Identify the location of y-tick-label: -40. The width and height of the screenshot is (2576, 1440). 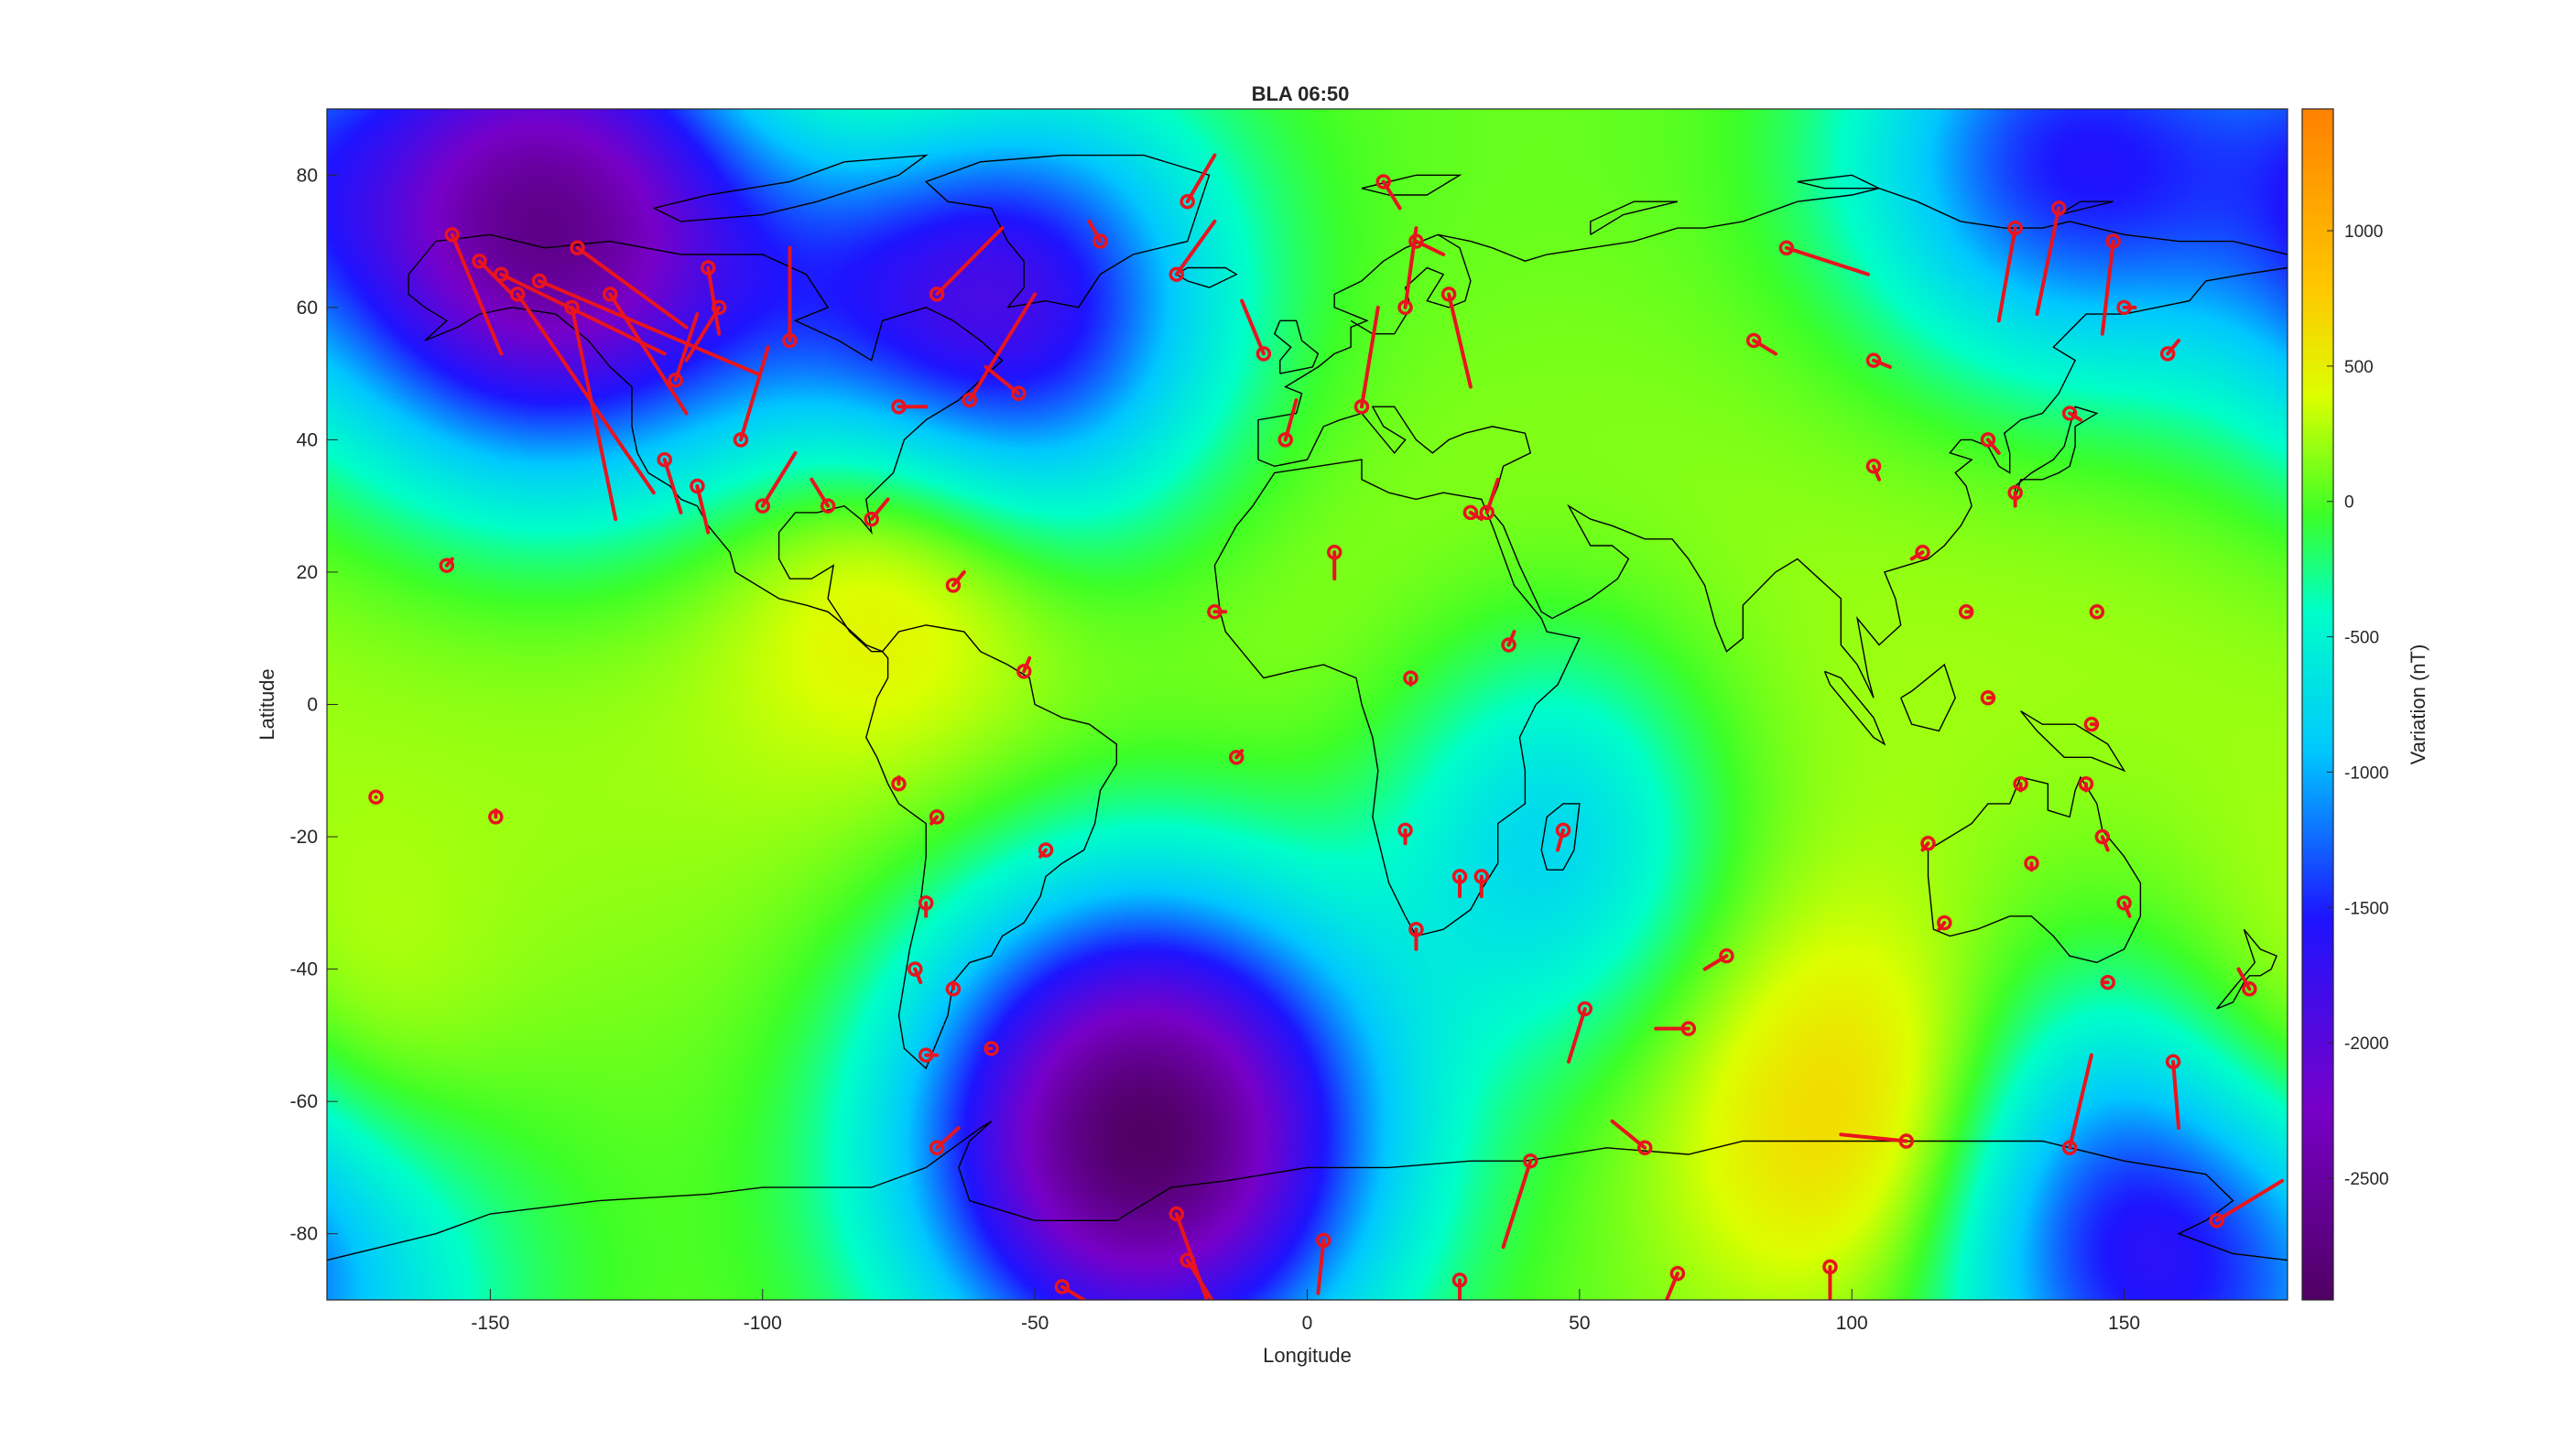
(304, 969).